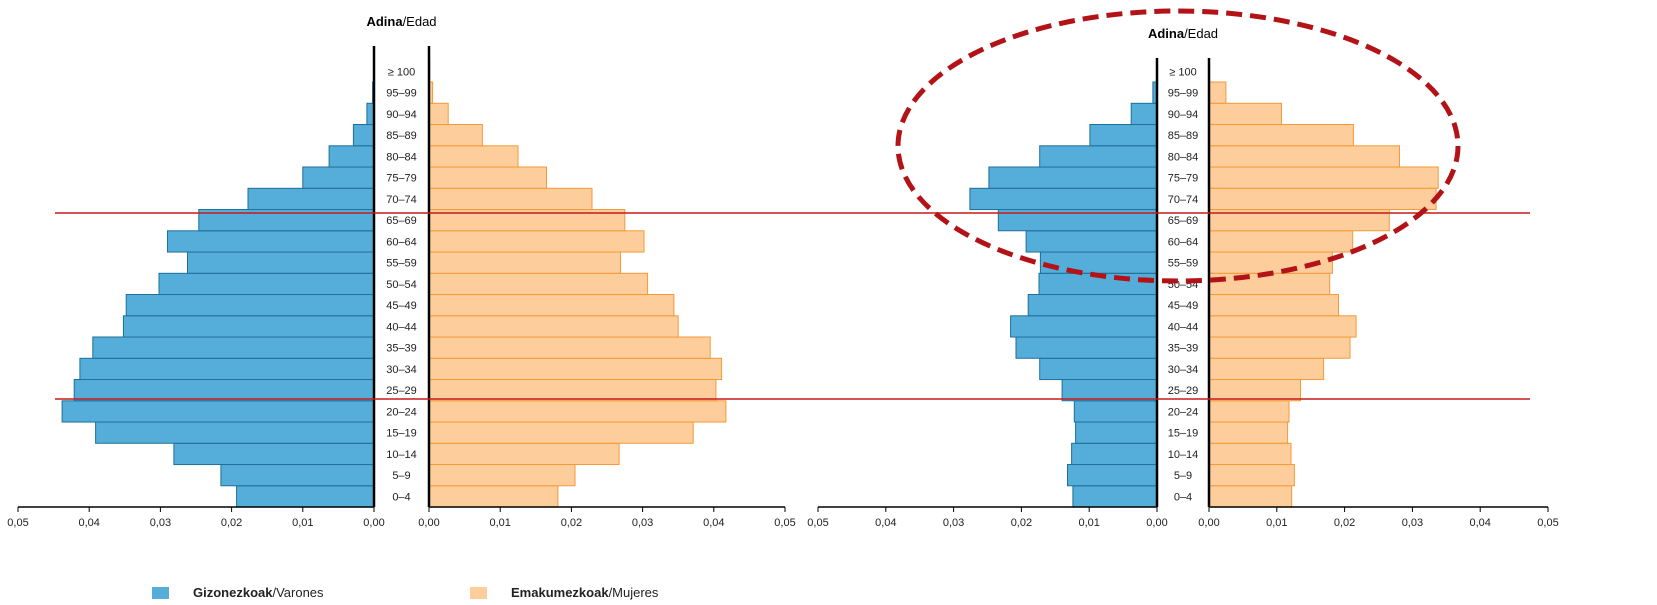 This screenshot has width=1657, height=605. Describe the element at coordinates (428, 523) in the screenshot. I see `x-tick-label-right-0: 0,00` at that location.